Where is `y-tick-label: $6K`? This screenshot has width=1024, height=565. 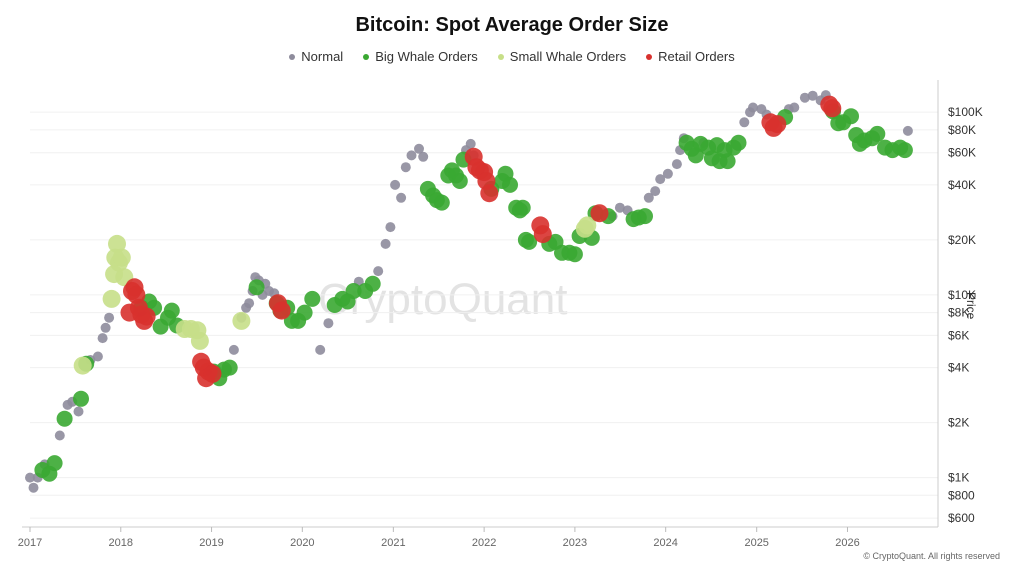
y-tick-label: $6K is located at coordinates (958, 335).